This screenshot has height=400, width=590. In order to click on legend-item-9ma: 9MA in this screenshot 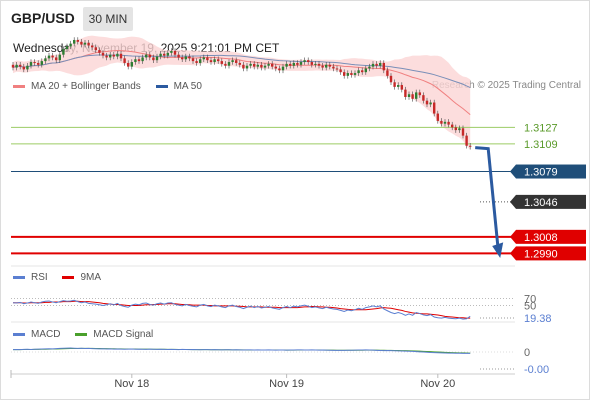, I will do `click(81, 277)`.